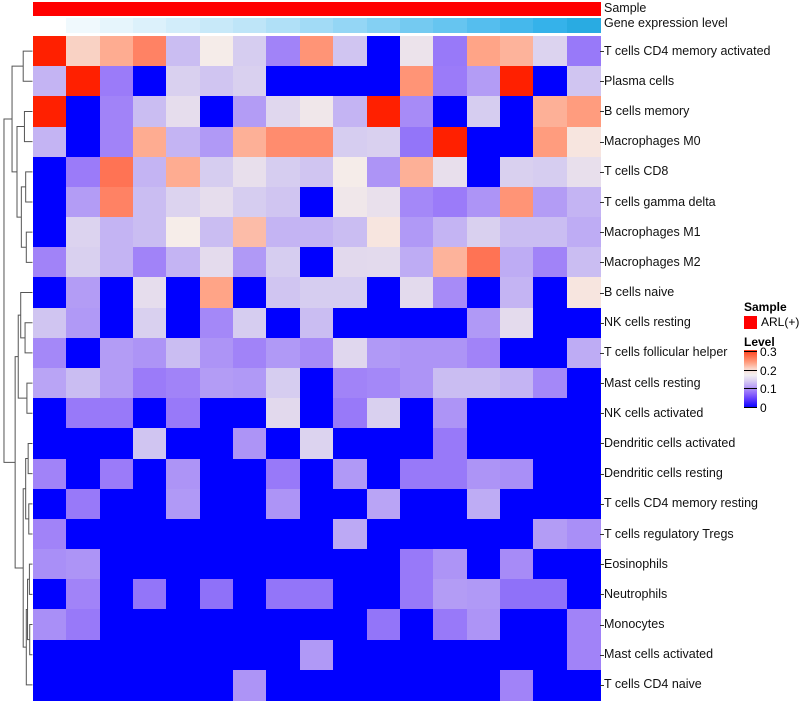 The image size is (800, 701). I want to click on legend-tick-label: 0.1, so click(768, 389).